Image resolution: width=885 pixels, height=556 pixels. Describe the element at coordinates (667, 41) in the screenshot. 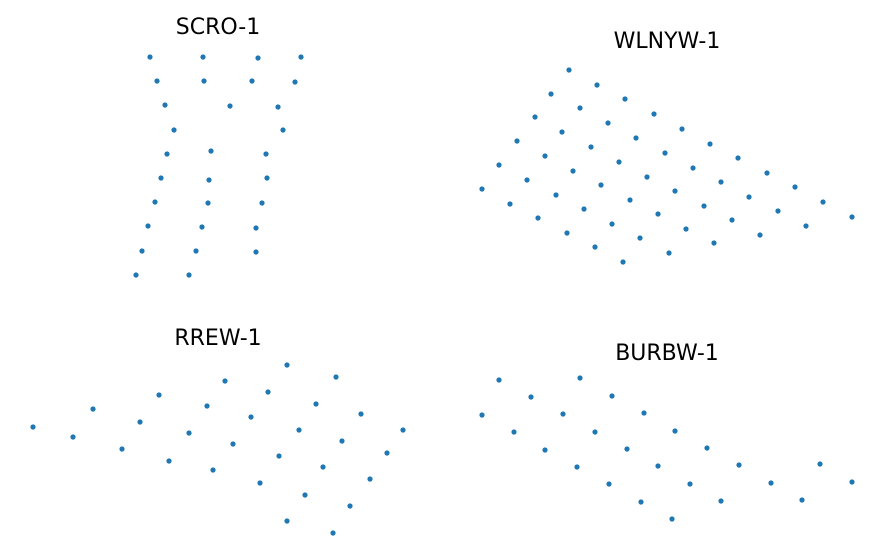

I see `panel-2-title: WLNYW-1` at that location.